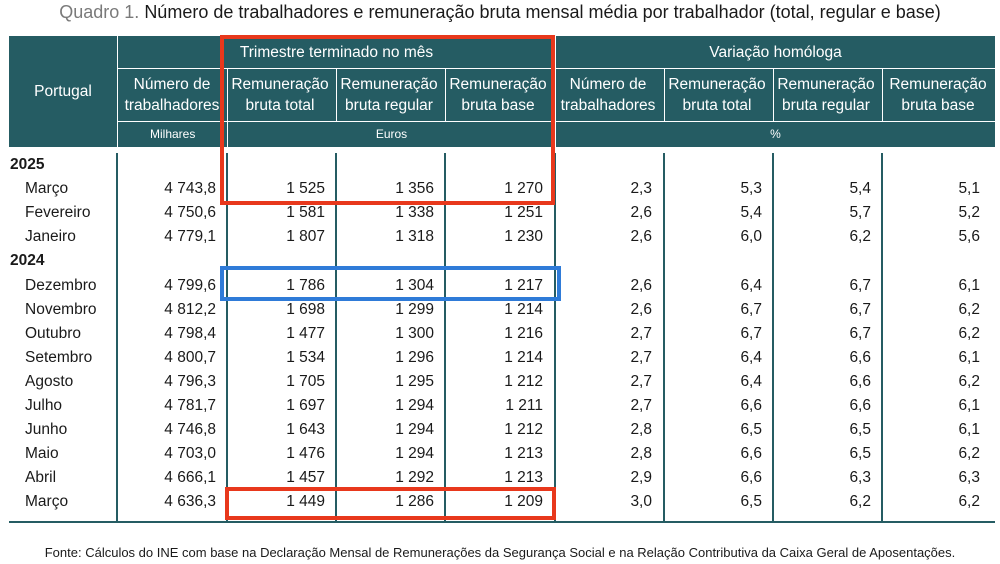 This screenshot has width=1000, height=564. What do you see at coordinates (27, 261) in the screenshot?
I see `year-label: 2024` at bounding box center [27, 261].